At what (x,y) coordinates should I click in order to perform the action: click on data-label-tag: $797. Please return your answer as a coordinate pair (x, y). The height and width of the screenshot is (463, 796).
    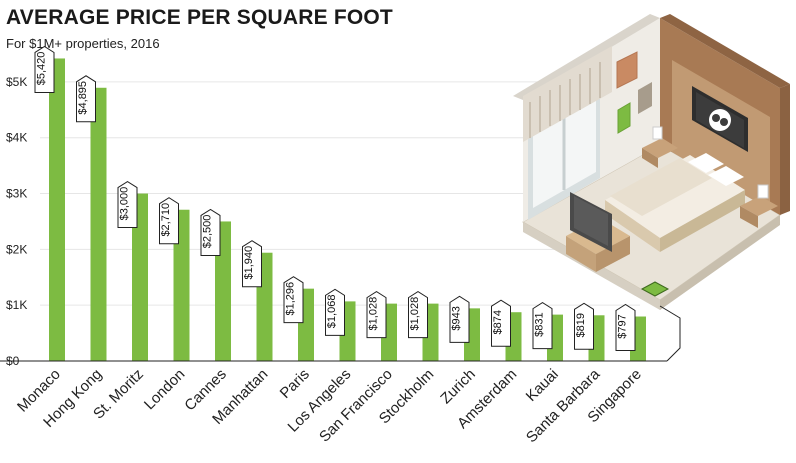
    Looking at the image, I should click on (625, 327).